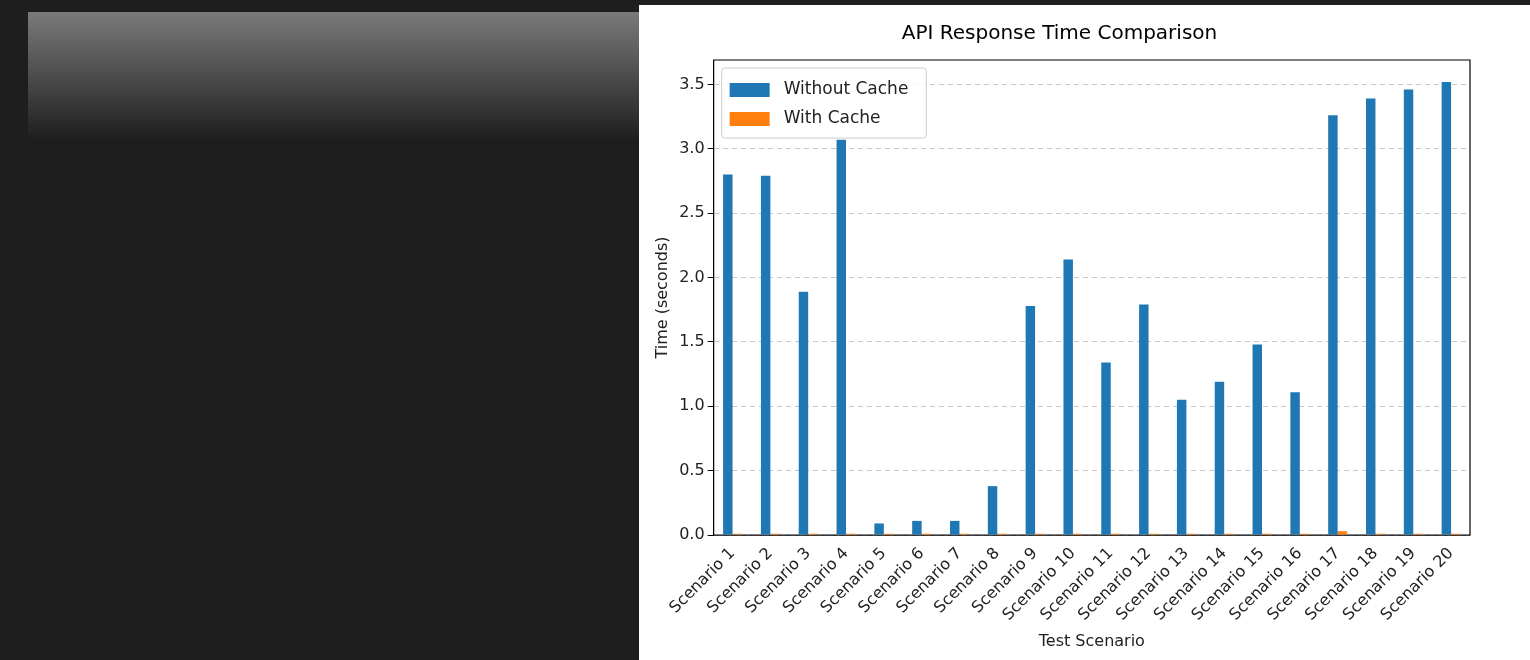 The width and height of the screenshot is (1530, 660). What do you see at coordinates (1059, 32) in the screenshot?
I see `chart-title: API Response Time Comparison` at bounding box center [1059, 32].